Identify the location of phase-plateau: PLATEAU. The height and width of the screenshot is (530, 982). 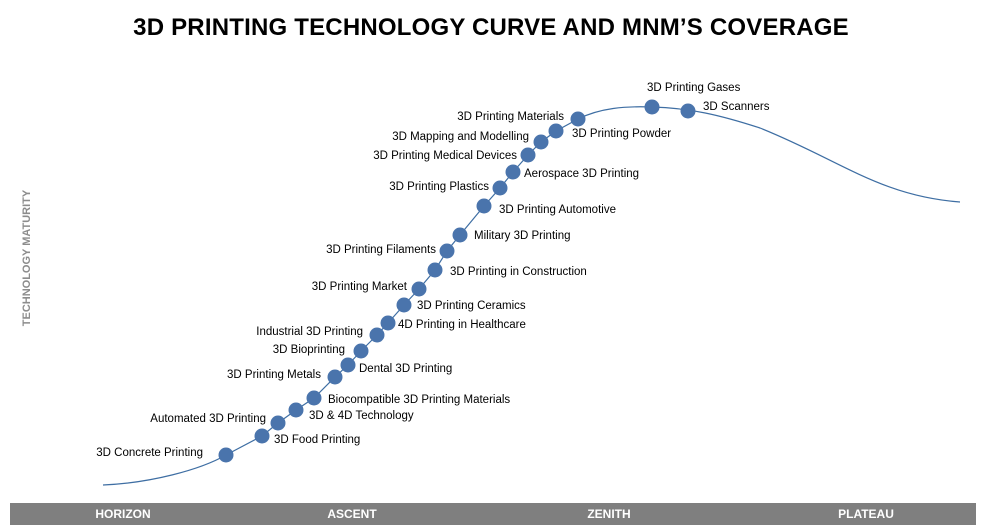
(866, 514).